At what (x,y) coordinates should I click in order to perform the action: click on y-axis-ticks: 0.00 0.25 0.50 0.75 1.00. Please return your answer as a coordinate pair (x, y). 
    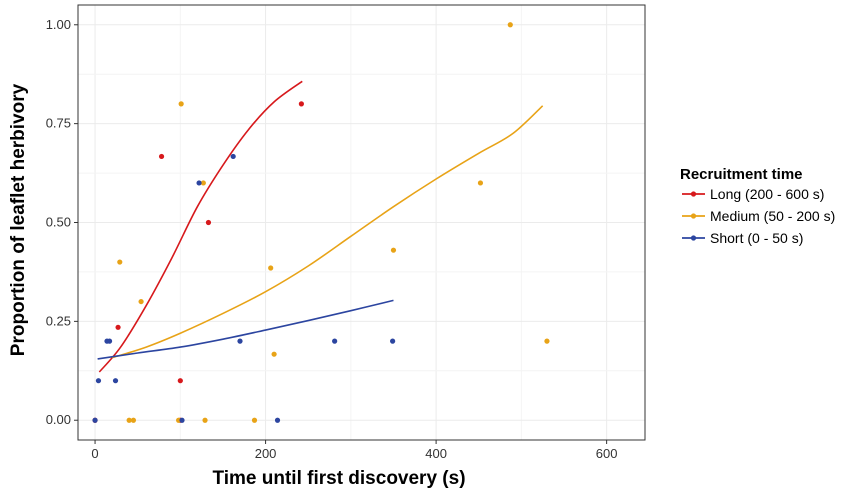
    Looking at the image, I should click on (62, 222).